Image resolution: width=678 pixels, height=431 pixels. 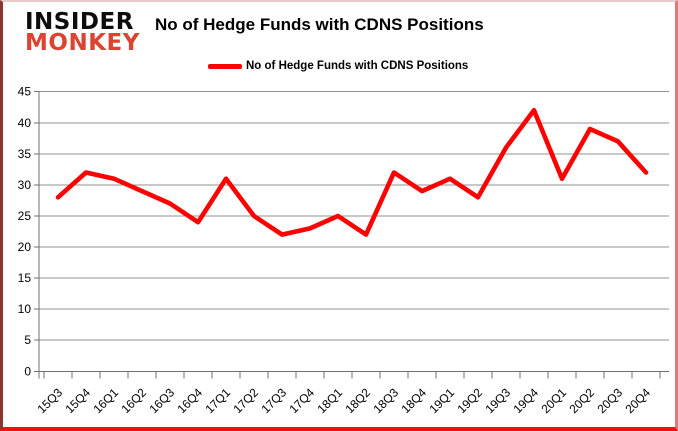 What do you see at coordinates (25, 92) in the screenshot?
I see `y-axis-label: 45` at bounding box center [25, 92].